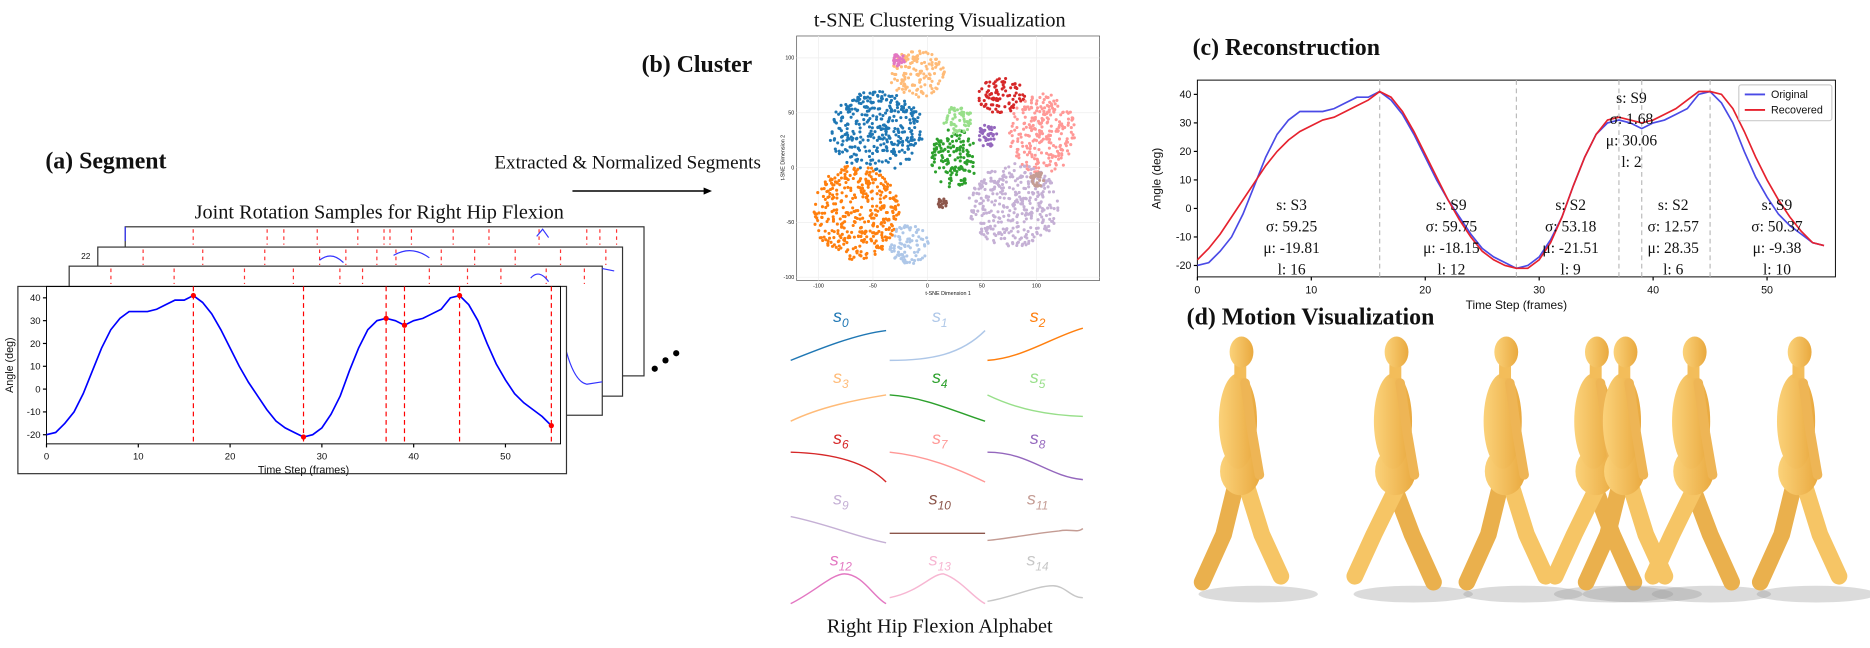  I want to click on annotation: σ: 1.68, so click(1632, 119).